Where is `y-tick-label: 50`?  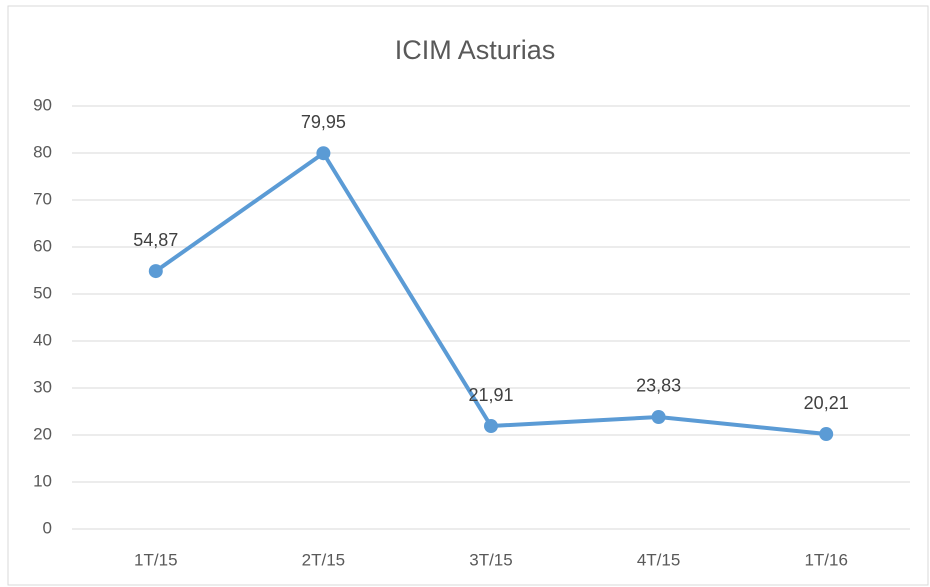 y-tick-label: 50 is located at coordinates (42, 292).